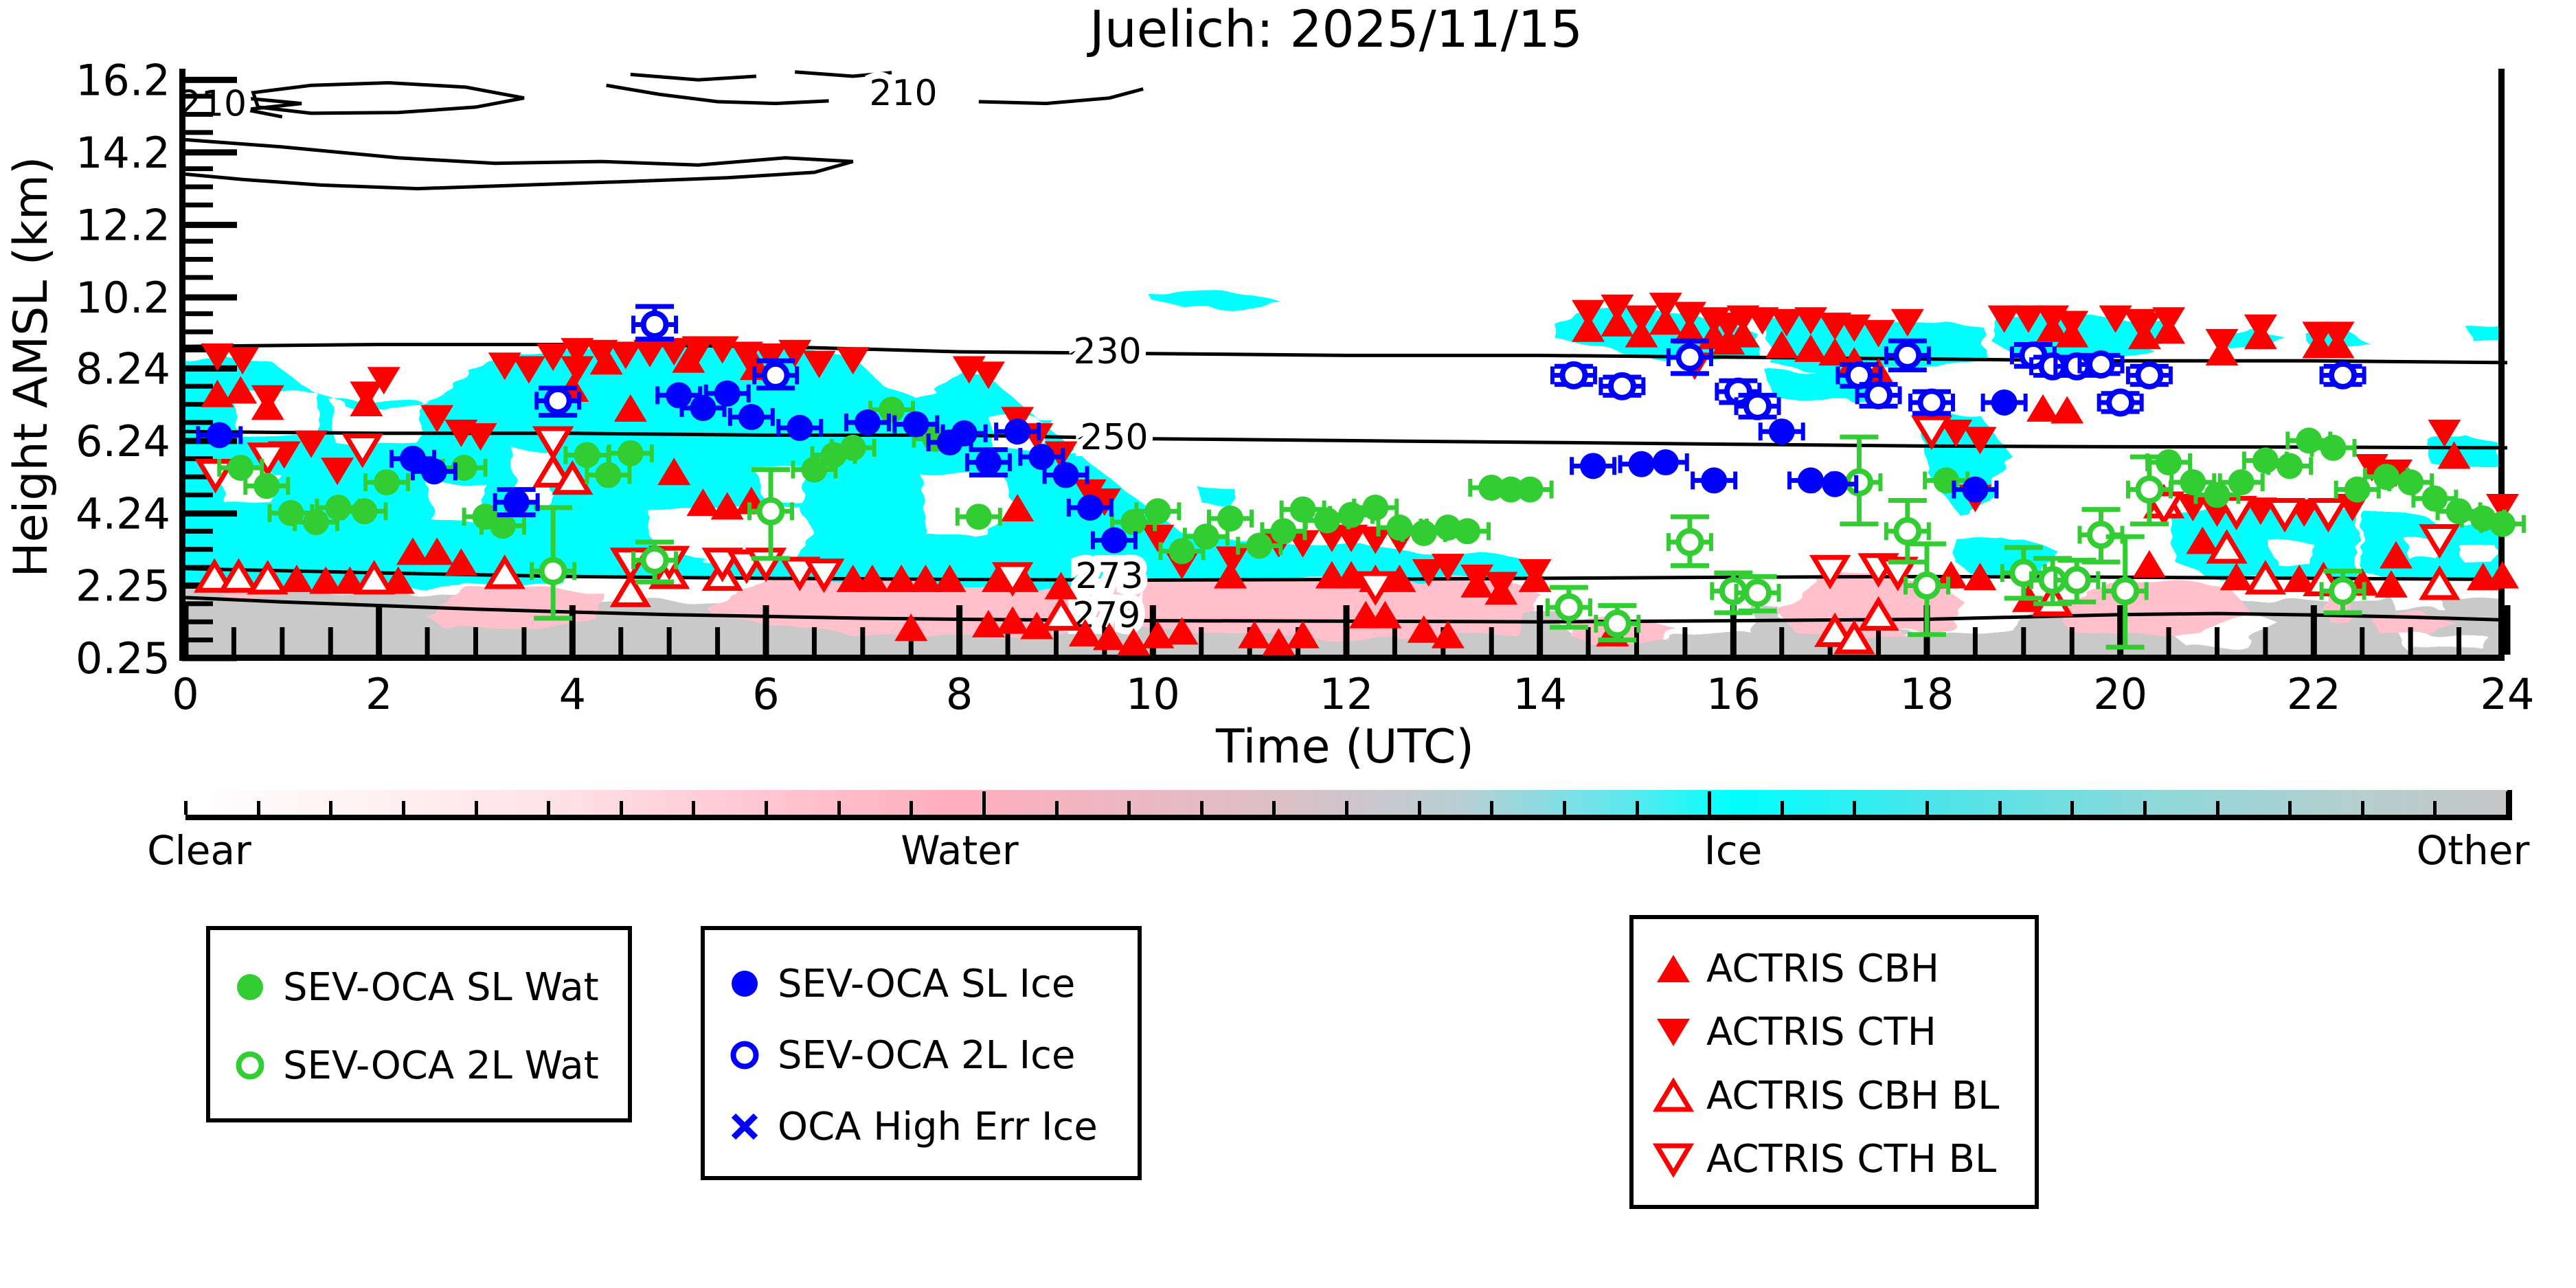  What do you see at coordinates (1342, 658) in the screenshot?
I see `bottom-spine` at bounding box center [1342, 658].